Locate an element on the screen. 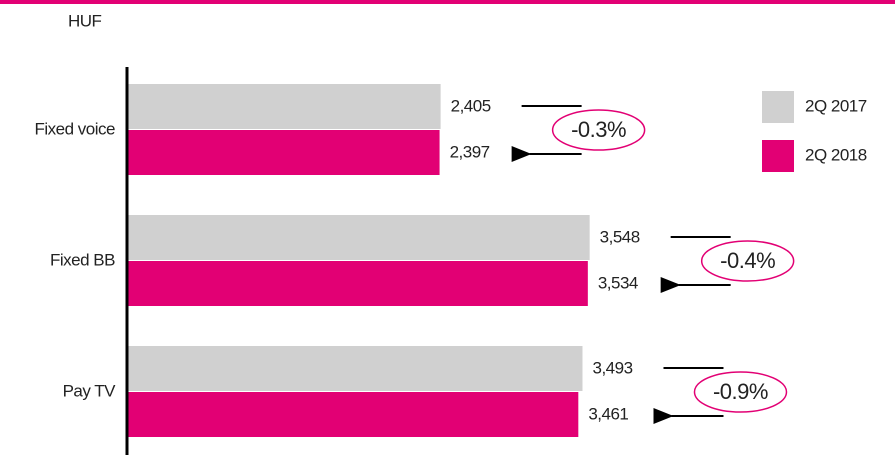  legend-label: 2Q 2018 is located at coordinates (836, 154).